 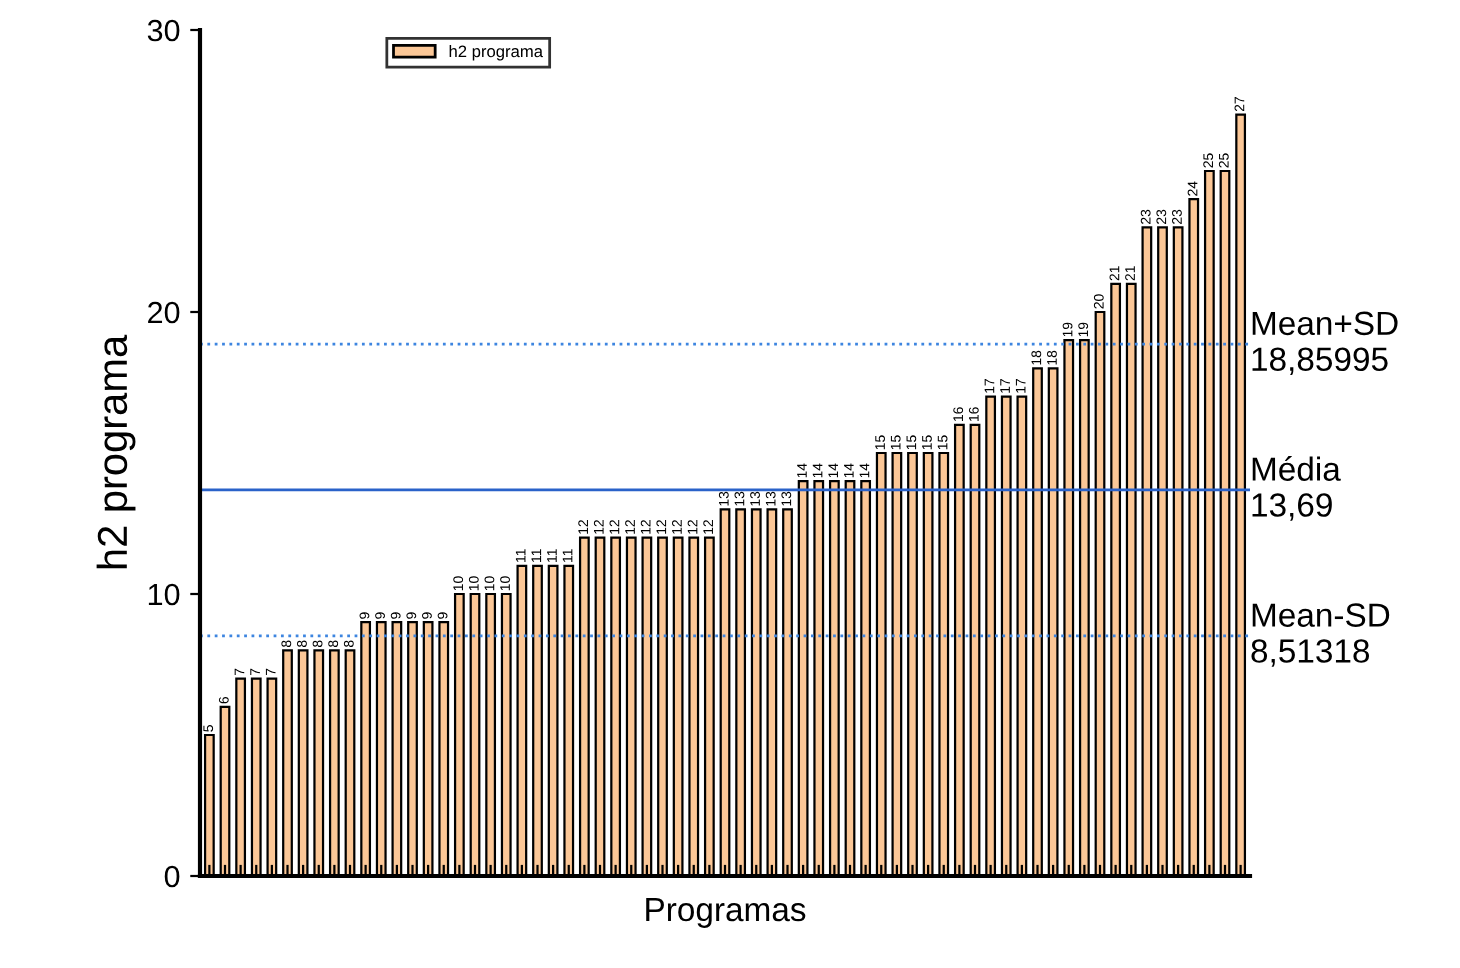 I want to click on y-tick-label: 20, so click(x=164, y=312).